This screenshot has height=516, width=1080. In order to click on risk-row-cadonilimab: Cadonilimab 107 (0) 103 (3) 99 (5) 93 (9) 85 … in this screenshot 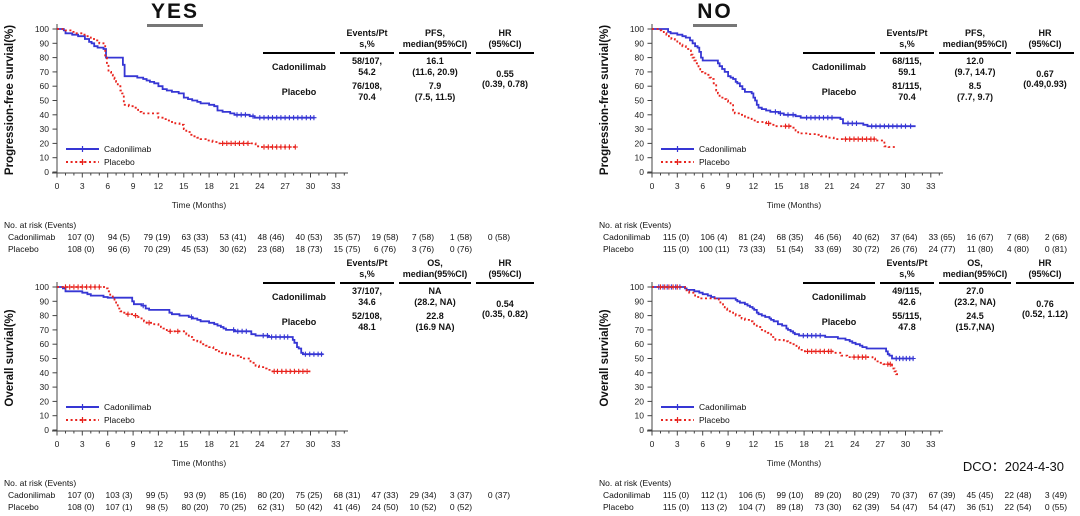, I will do `click(274, 495)`.